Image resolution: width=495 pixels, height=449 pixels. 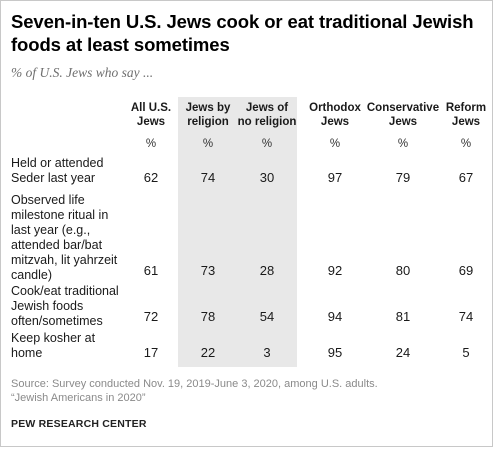 I want to click on table-cell: 92, so click(x=335, y=270).